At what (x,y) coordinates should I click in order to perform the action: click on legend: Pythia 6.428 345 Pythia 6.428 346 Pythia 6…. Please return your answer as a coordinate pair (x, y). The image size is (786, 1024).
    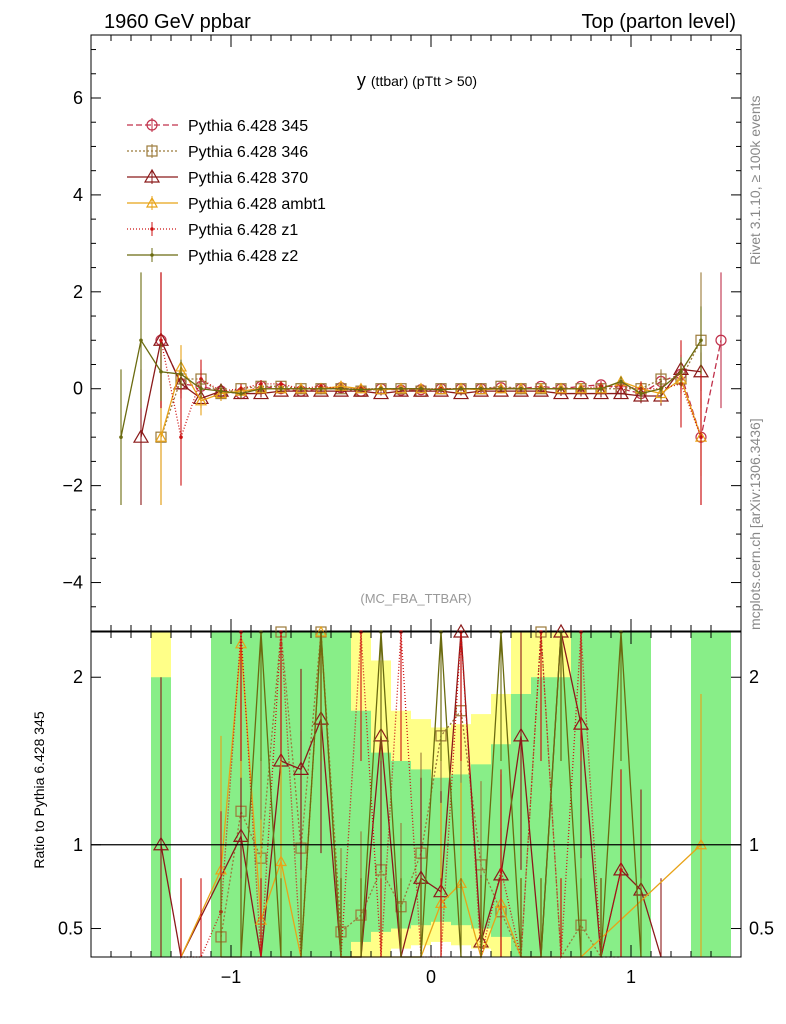
    Looking at the image, I should click on (226, 191).